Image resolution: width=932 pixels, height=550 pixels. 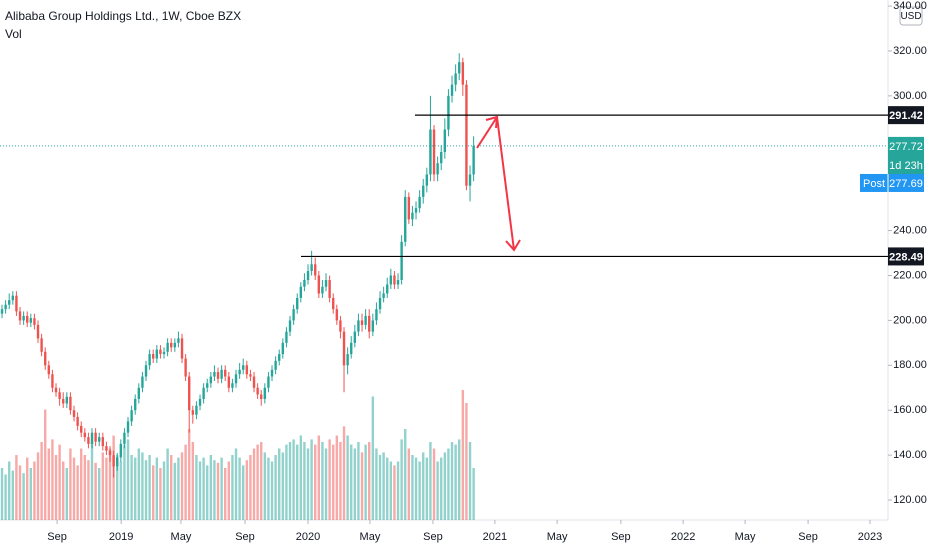 I want to click on currency: USD, so click(x=910, y=16).